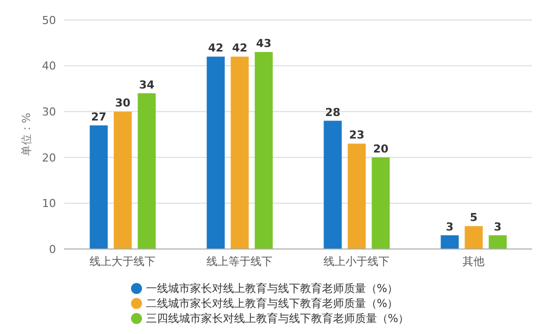  Describe the element at coordinates (49, 203) in the screenshot. I see `y-tick-label: 10` at that location.